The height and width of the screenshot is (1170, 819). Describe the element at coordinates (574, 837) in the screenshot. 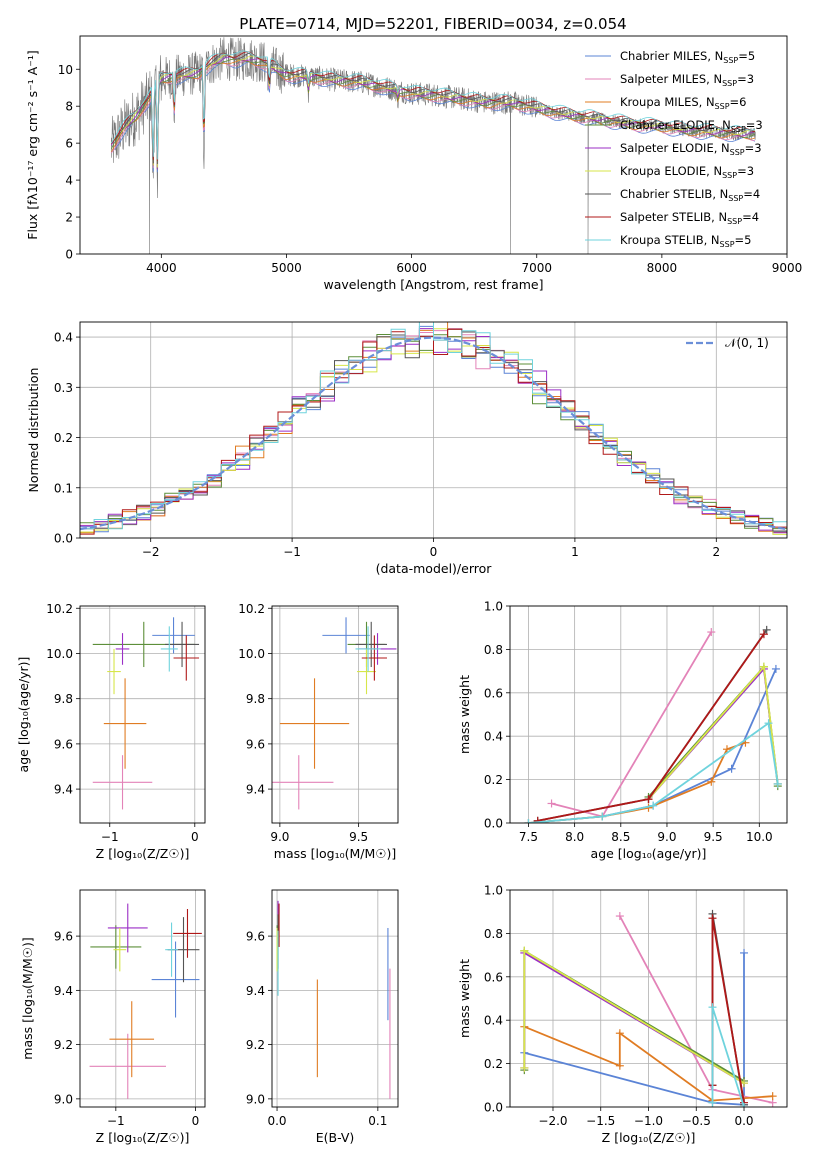

I see `x-tick-label: 8.0` at that location.